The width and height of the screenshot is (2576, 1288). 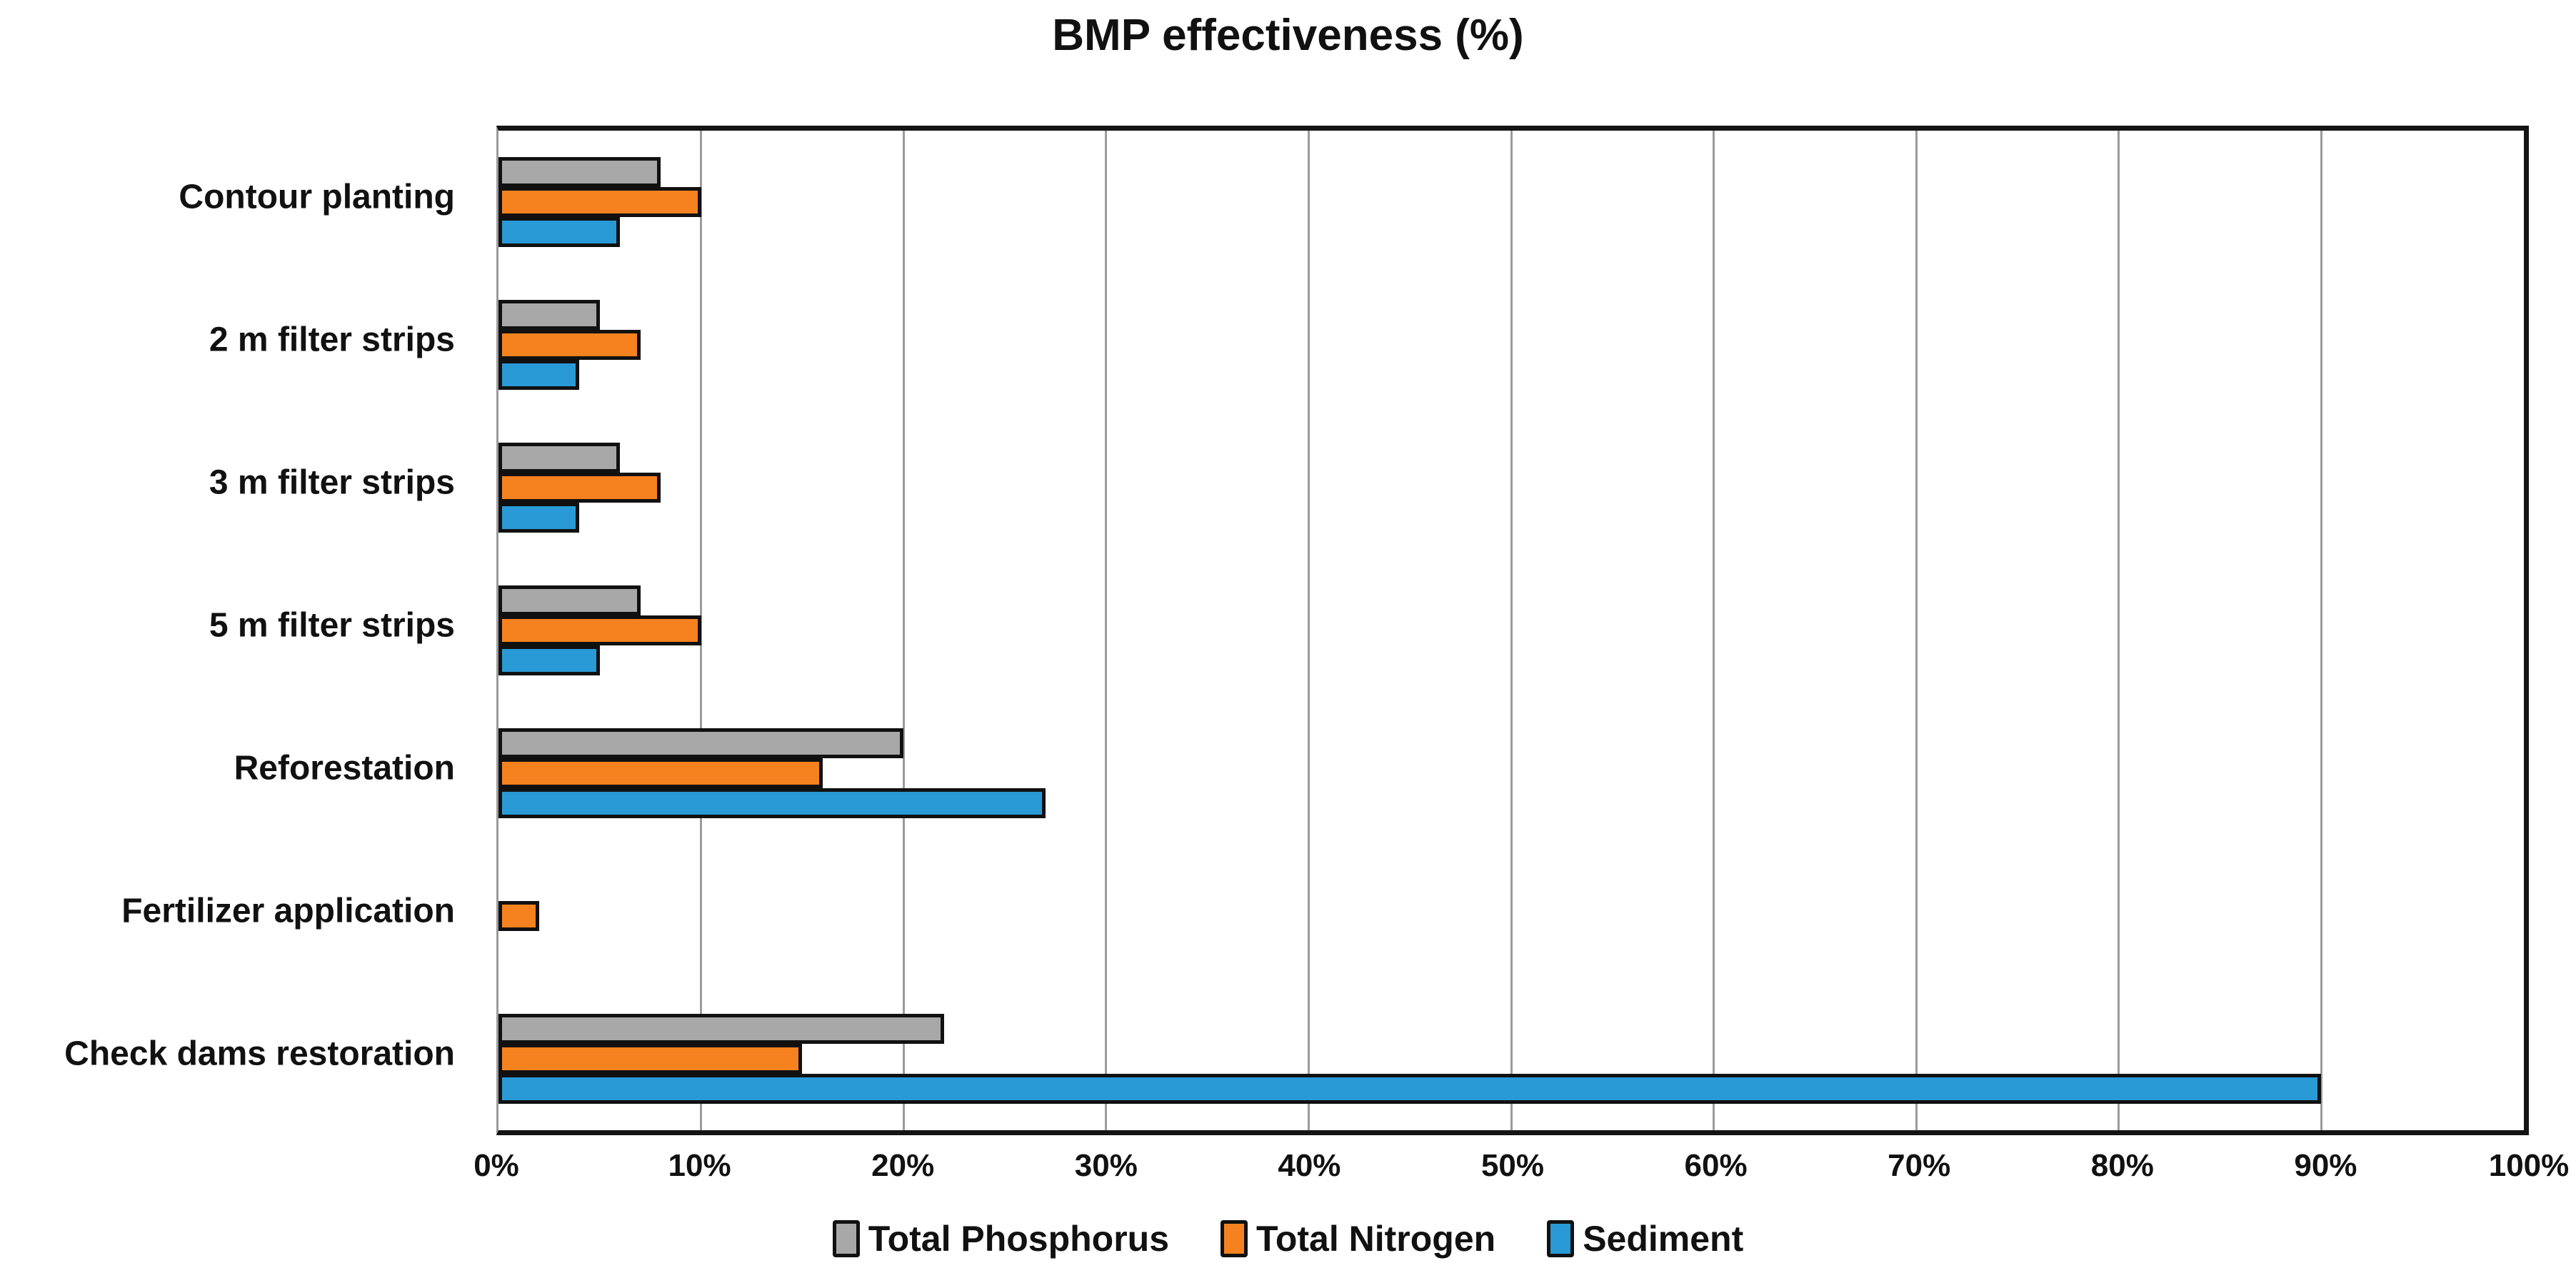 What do you see at coordinates (288, 911) in the screenshot?
I see `category-label: Fertilizer application` at bounding box center [288, 911].